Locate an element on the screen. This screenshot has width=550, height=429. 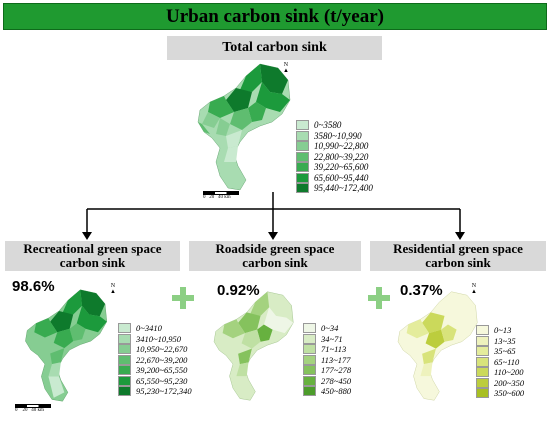
recreational-legend-label: 22,670~39,200 is located at coordinates (162, 359).